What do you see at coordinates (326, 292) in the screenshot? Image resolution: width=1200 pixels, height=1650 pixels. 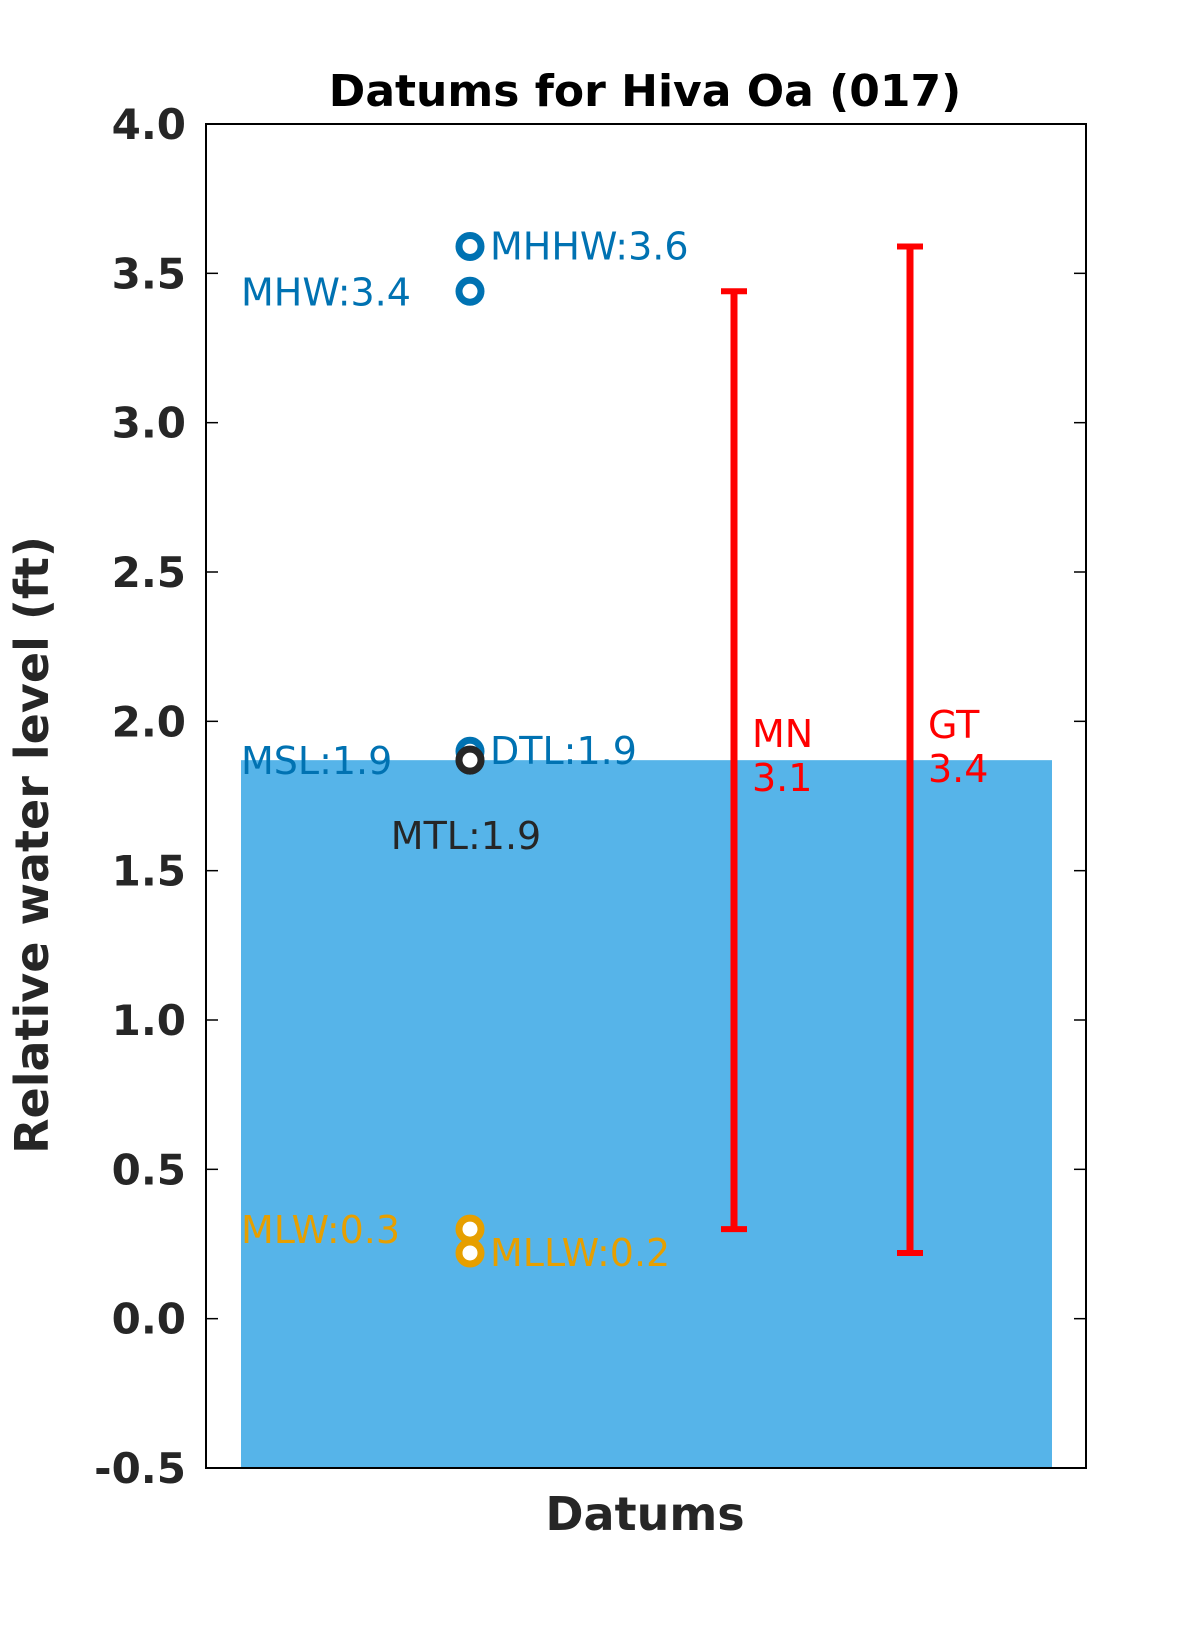 I see `datum-label-mhw: MHW:3.4` at bounding box center [326, 292].